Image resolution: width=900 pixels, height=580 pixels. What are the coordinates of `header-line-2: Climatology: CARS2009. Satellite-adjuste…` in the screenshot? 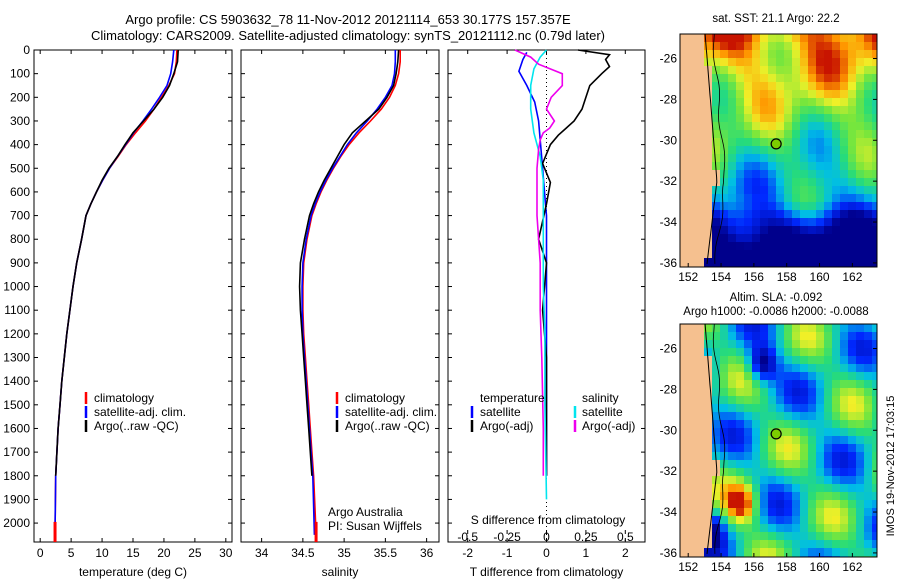 It's located at (348, 35).